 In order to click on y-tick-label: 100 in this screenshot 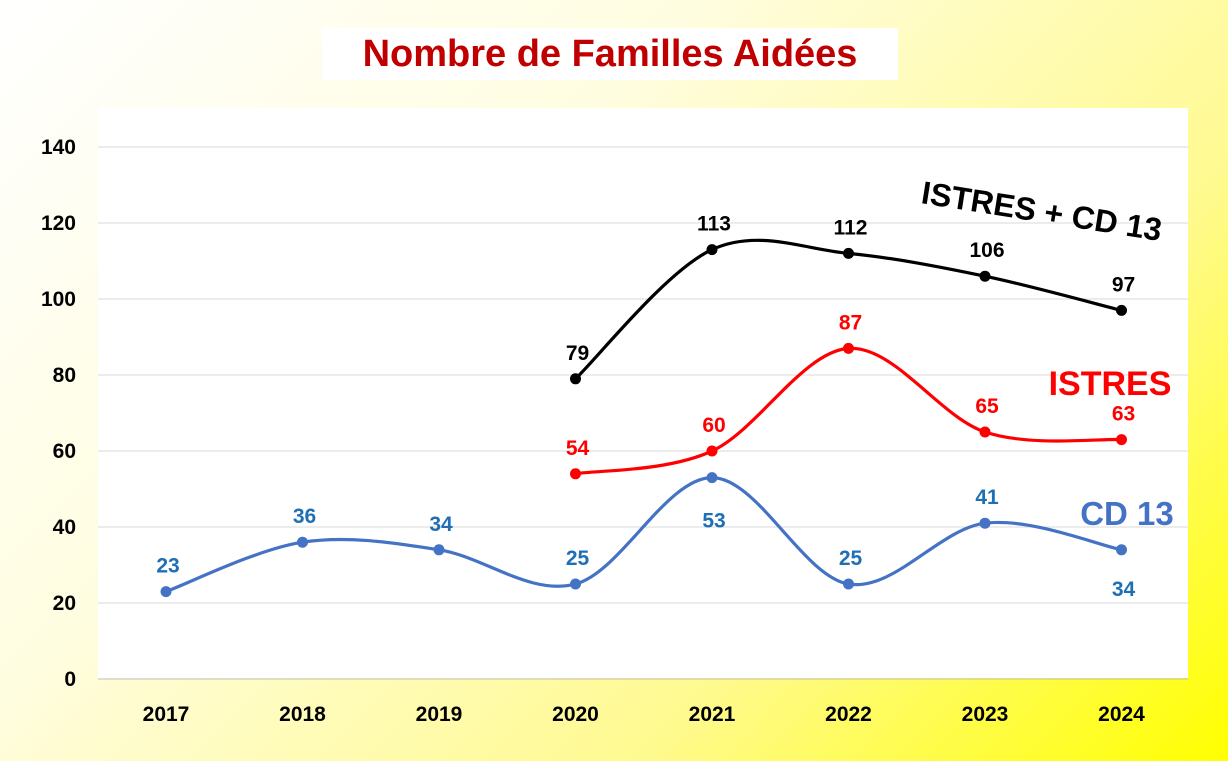, I will do `click(58, 299)`.